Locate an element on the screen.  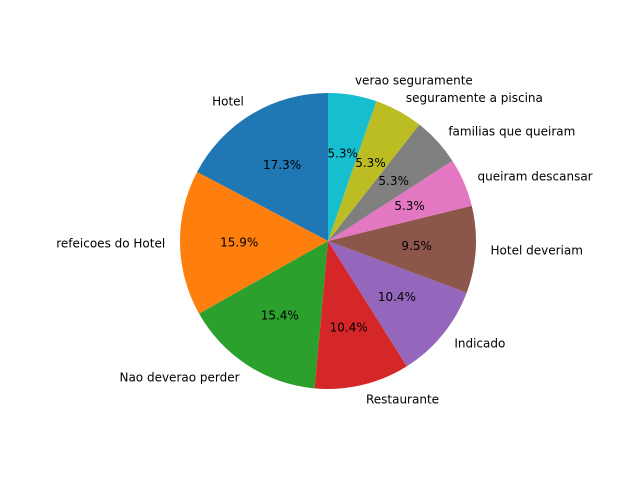
slice-category-label: Hotel deveriam is located at coordinates (537, 250).